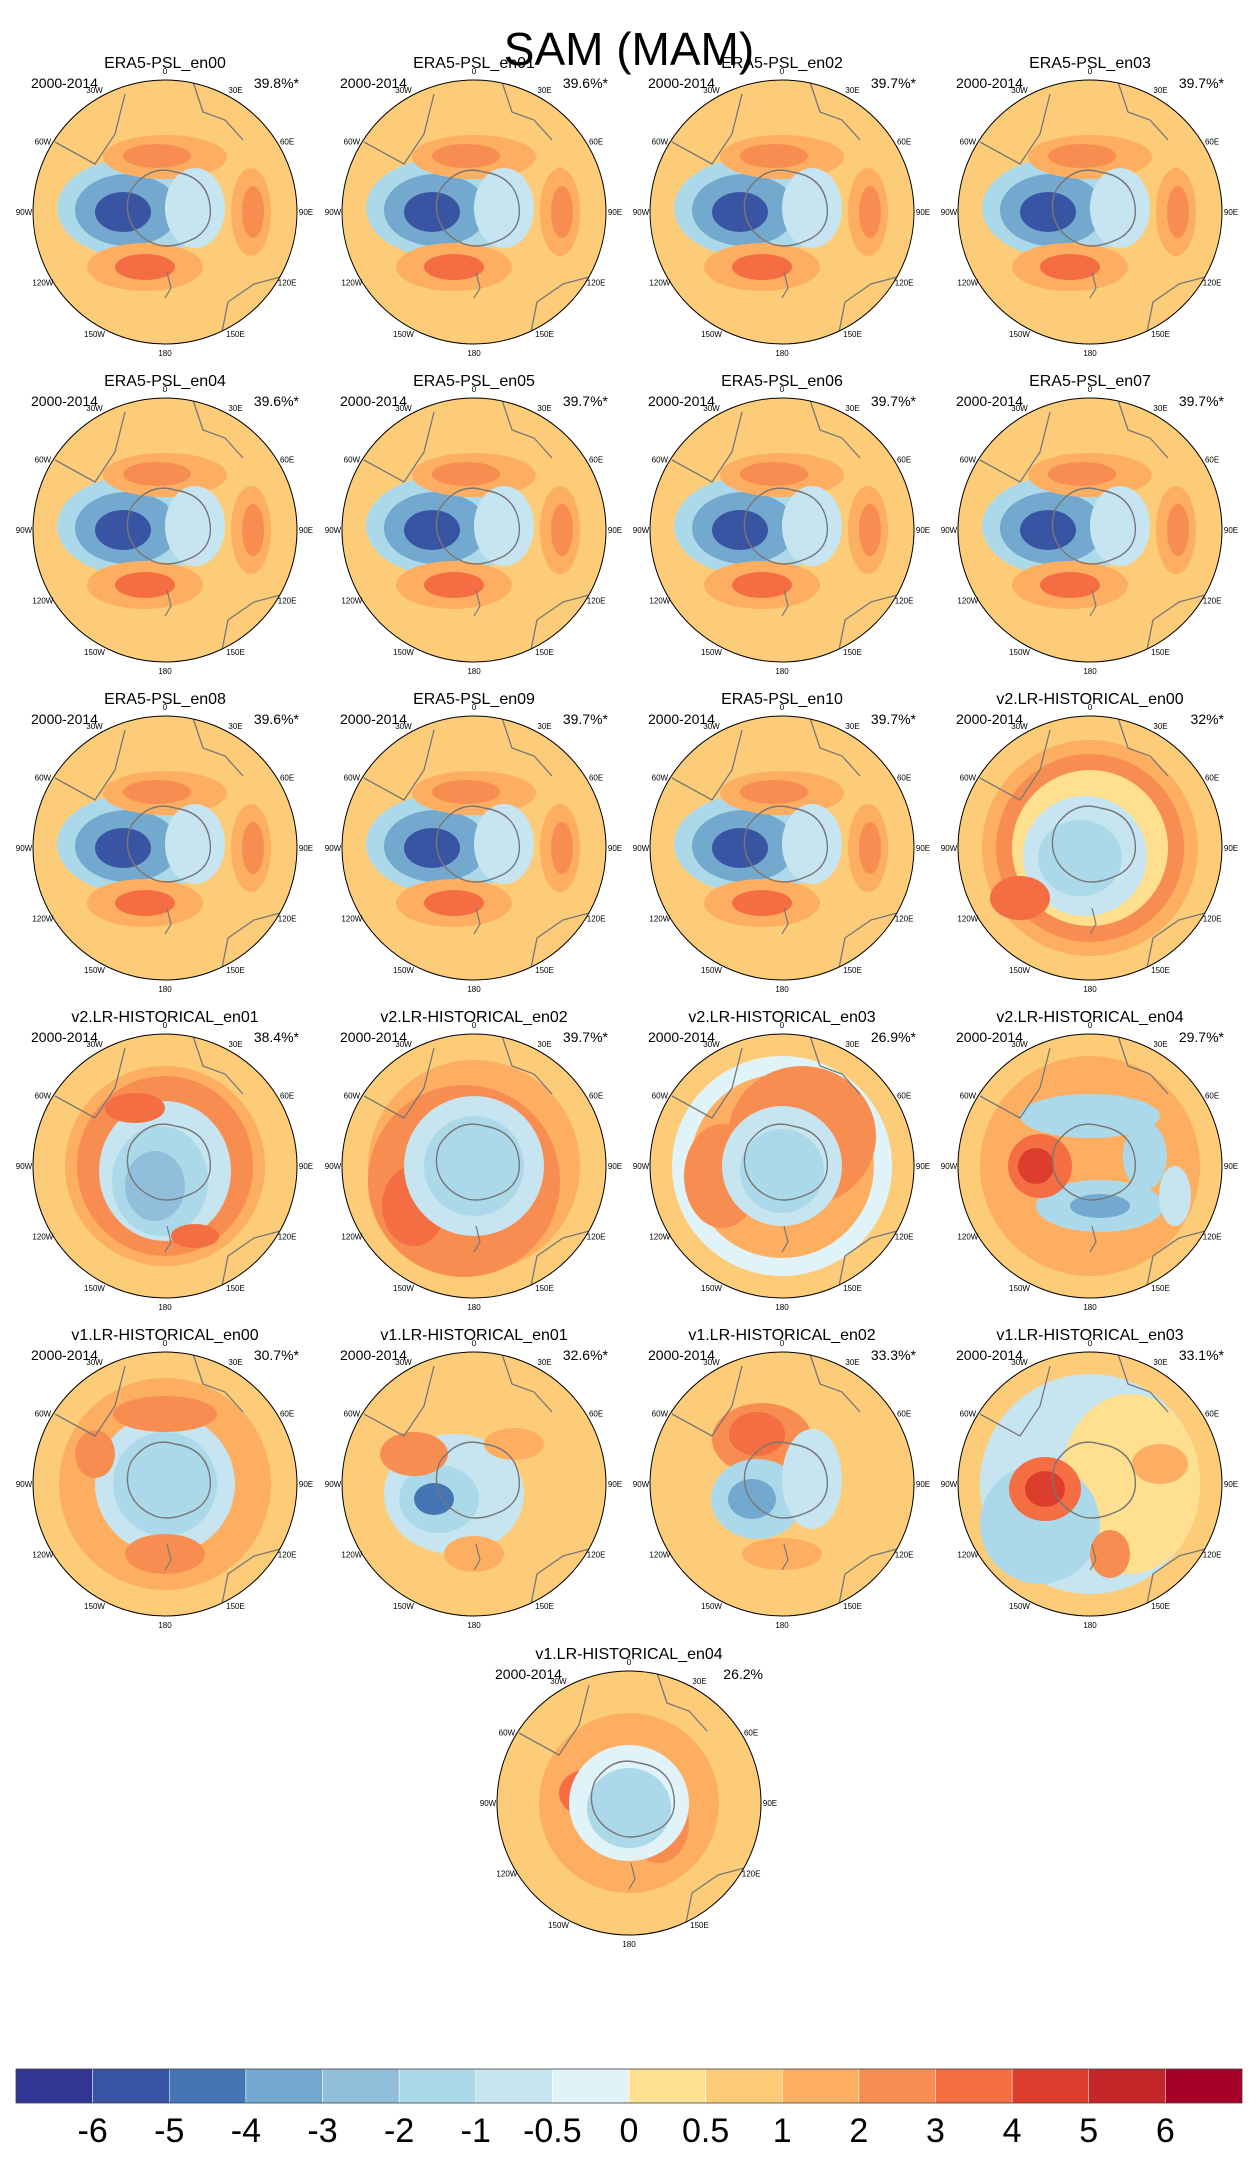  What do you see at coordinates (165, 381) in the screenshot?
I see `panel-title: ERA5-PSL_en04` at bounding box center [165, 381].